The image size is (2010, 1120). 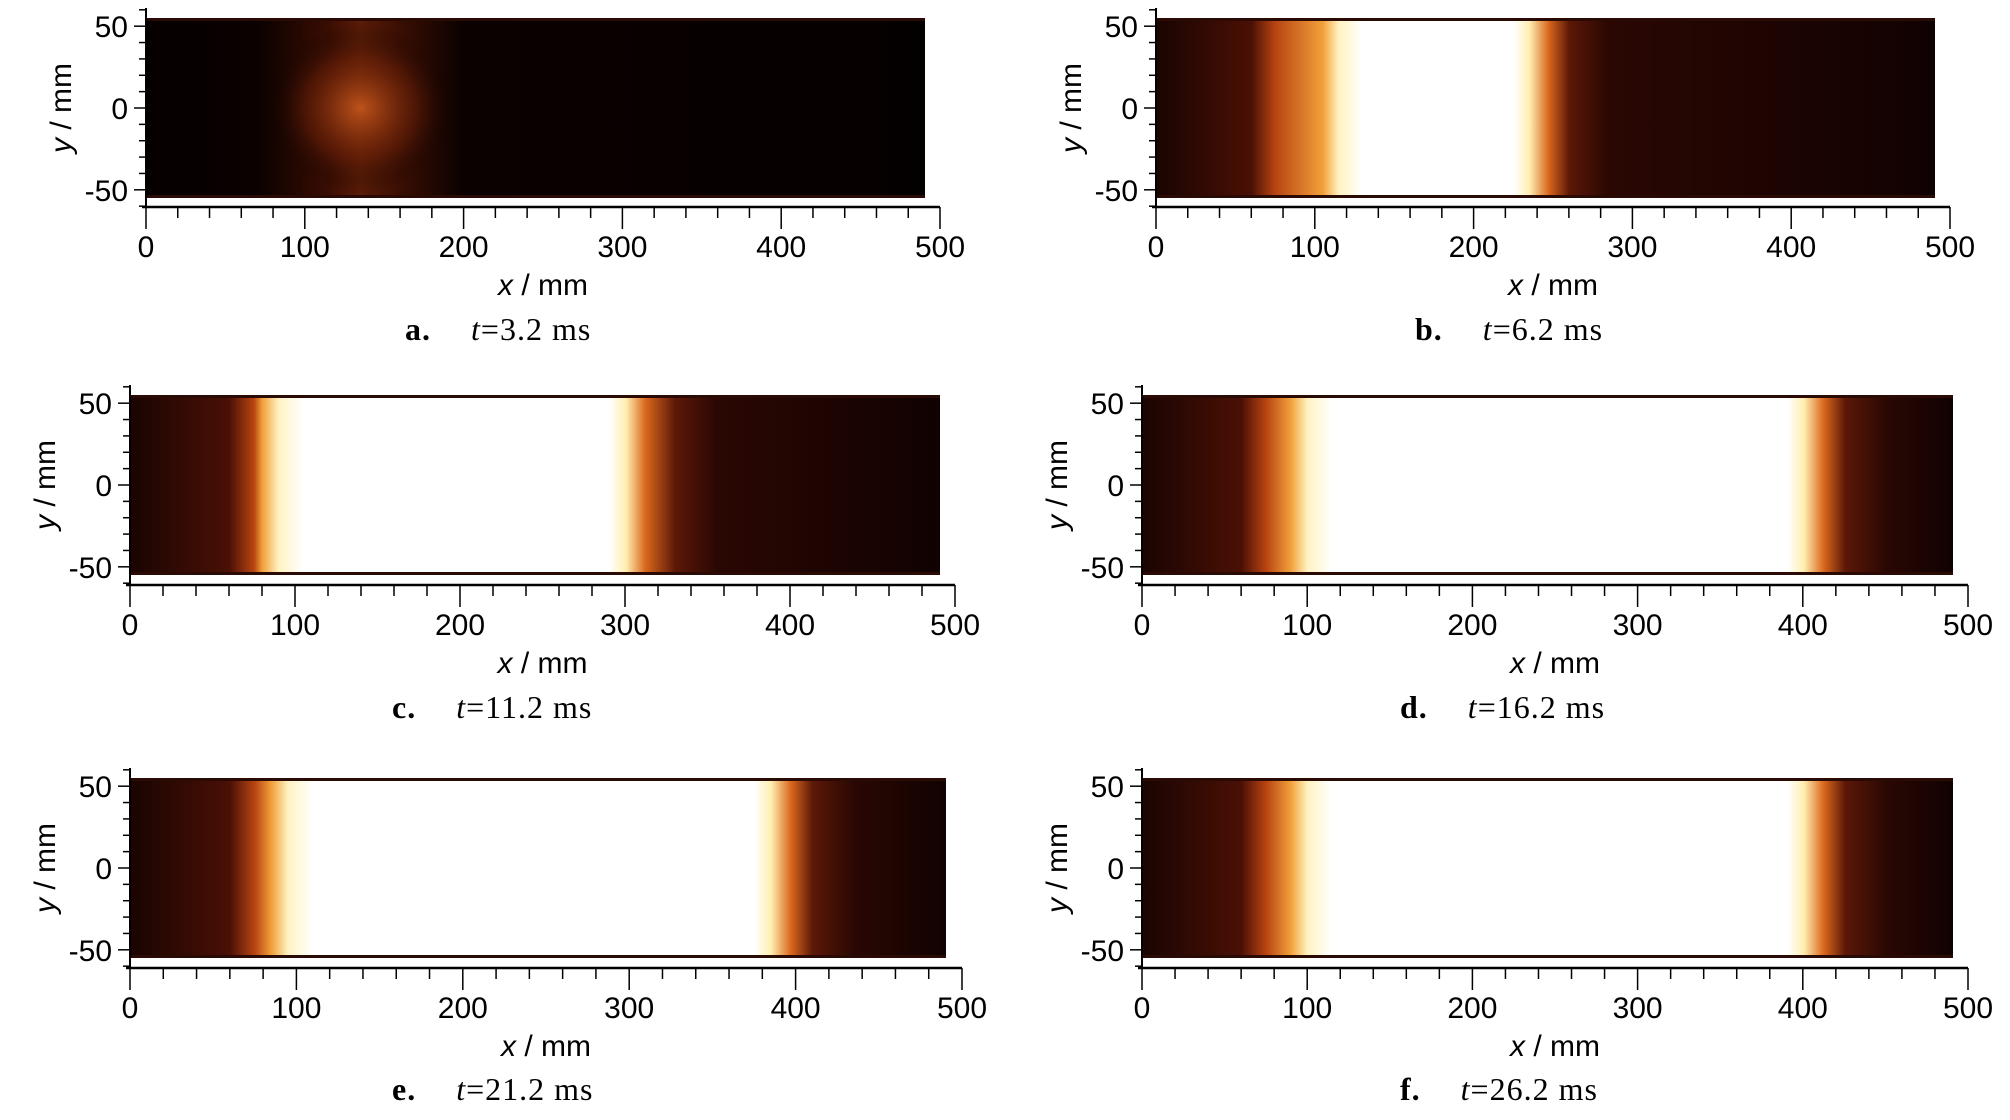 What do you see at coordinates (360, 108) in the screenshot?
I see `ignition-kernel` at bounding box center [360, 108].